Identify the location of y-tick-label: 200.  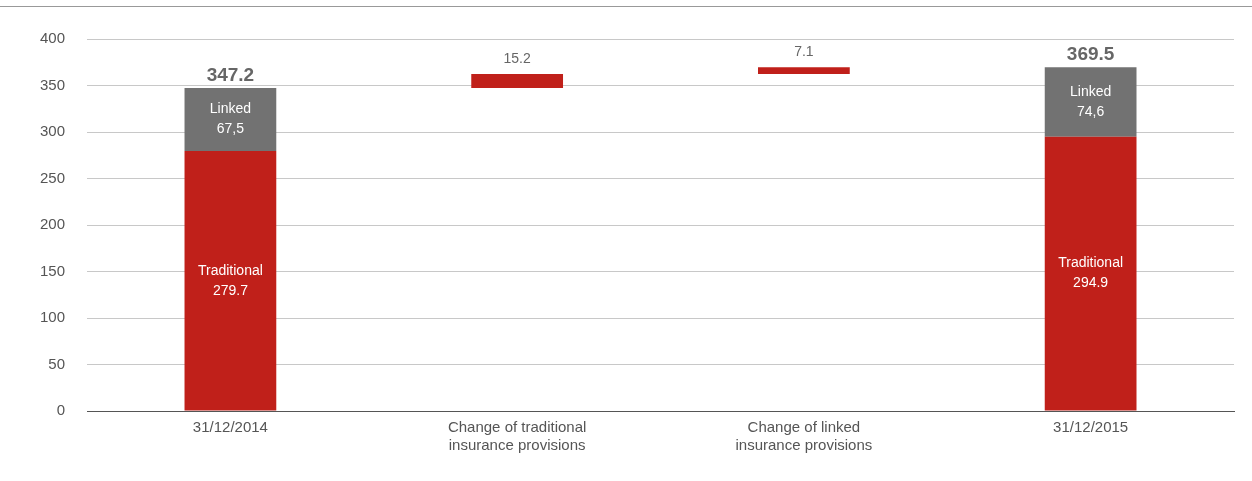
(53, 224).